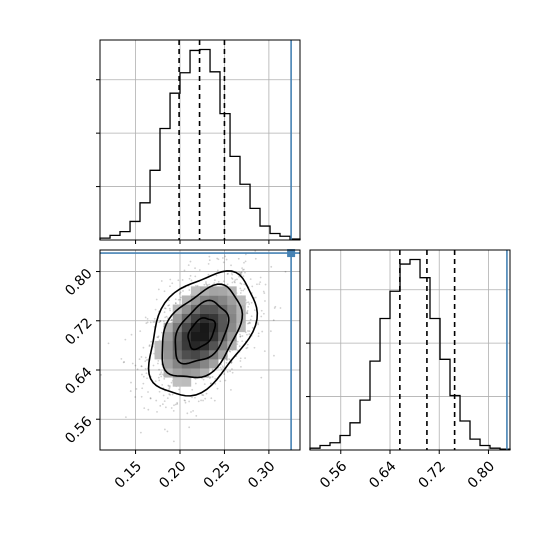  What do you see at coordinates (333, 474) in the screenshot?
I see `x-tick-label-0: 0.56` at bounding box center [333, 474].